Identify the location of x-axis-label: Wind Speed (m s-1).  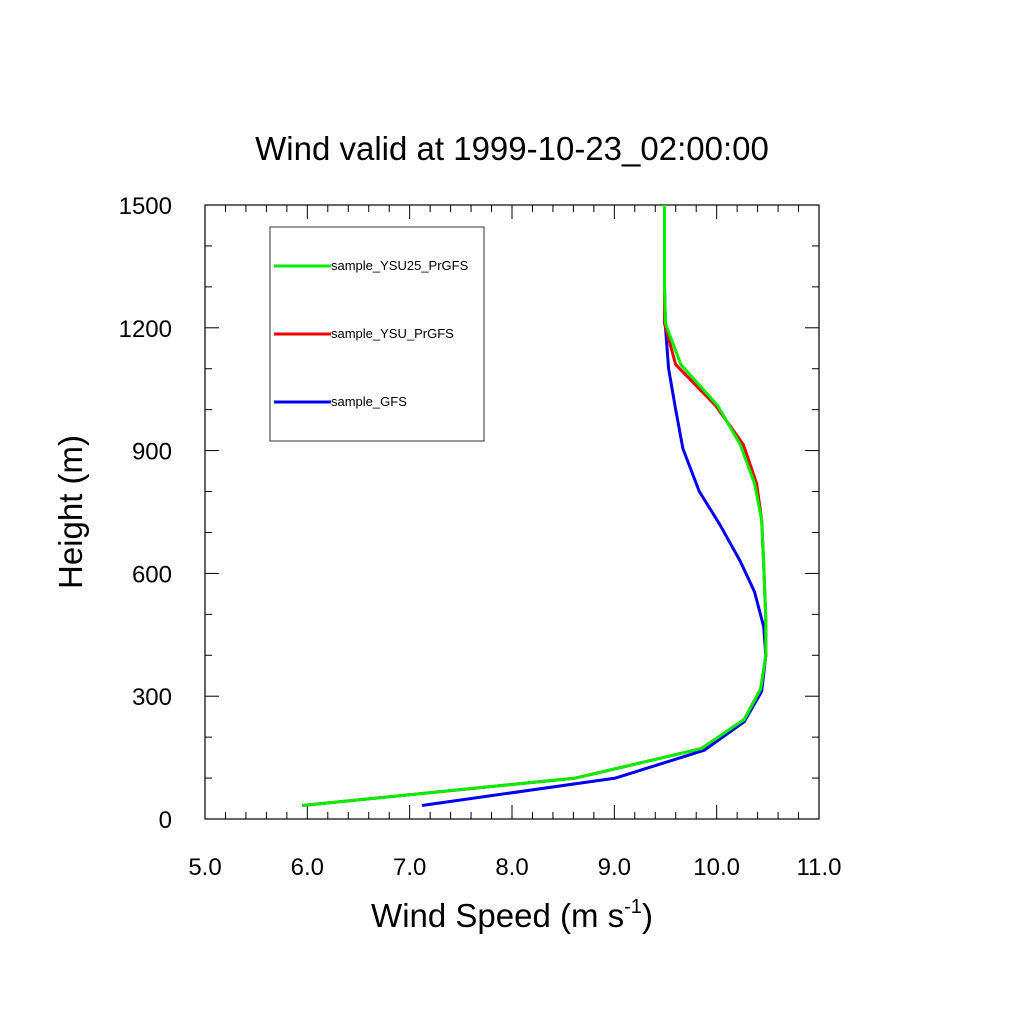
(512, 915).